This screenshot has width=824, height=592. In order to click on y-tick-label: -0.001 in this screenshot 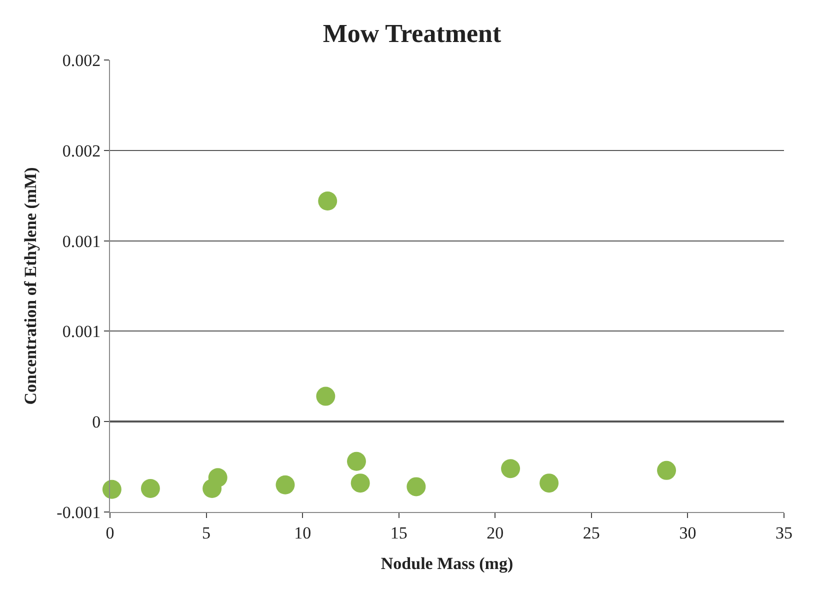, I will do `click(78, 512)`.